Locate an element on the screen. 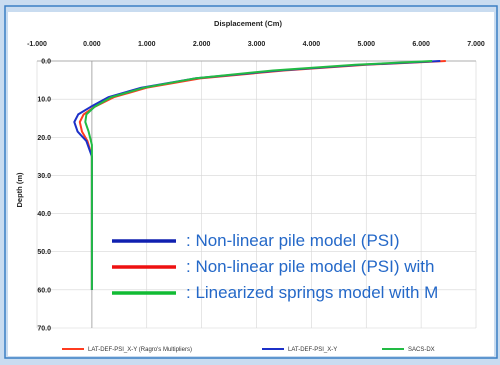 The image size is (500, 365). y-tick-label: 70.0 is located at coordinates (44, 329).